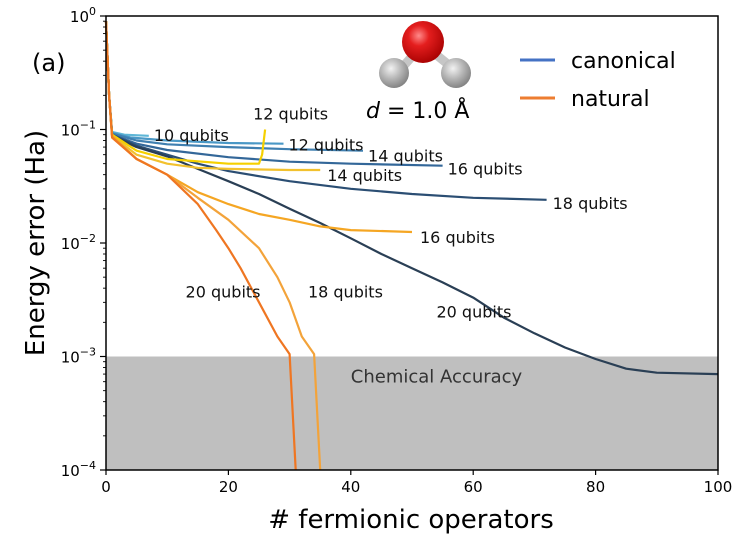 Image resolution: width=741 pixels, height=537 pixels. I want to click on y-axis: 10⁻⁴ 10⁻³ 10⁻² 10⁻¹ 10⁰, so click(83, 242).